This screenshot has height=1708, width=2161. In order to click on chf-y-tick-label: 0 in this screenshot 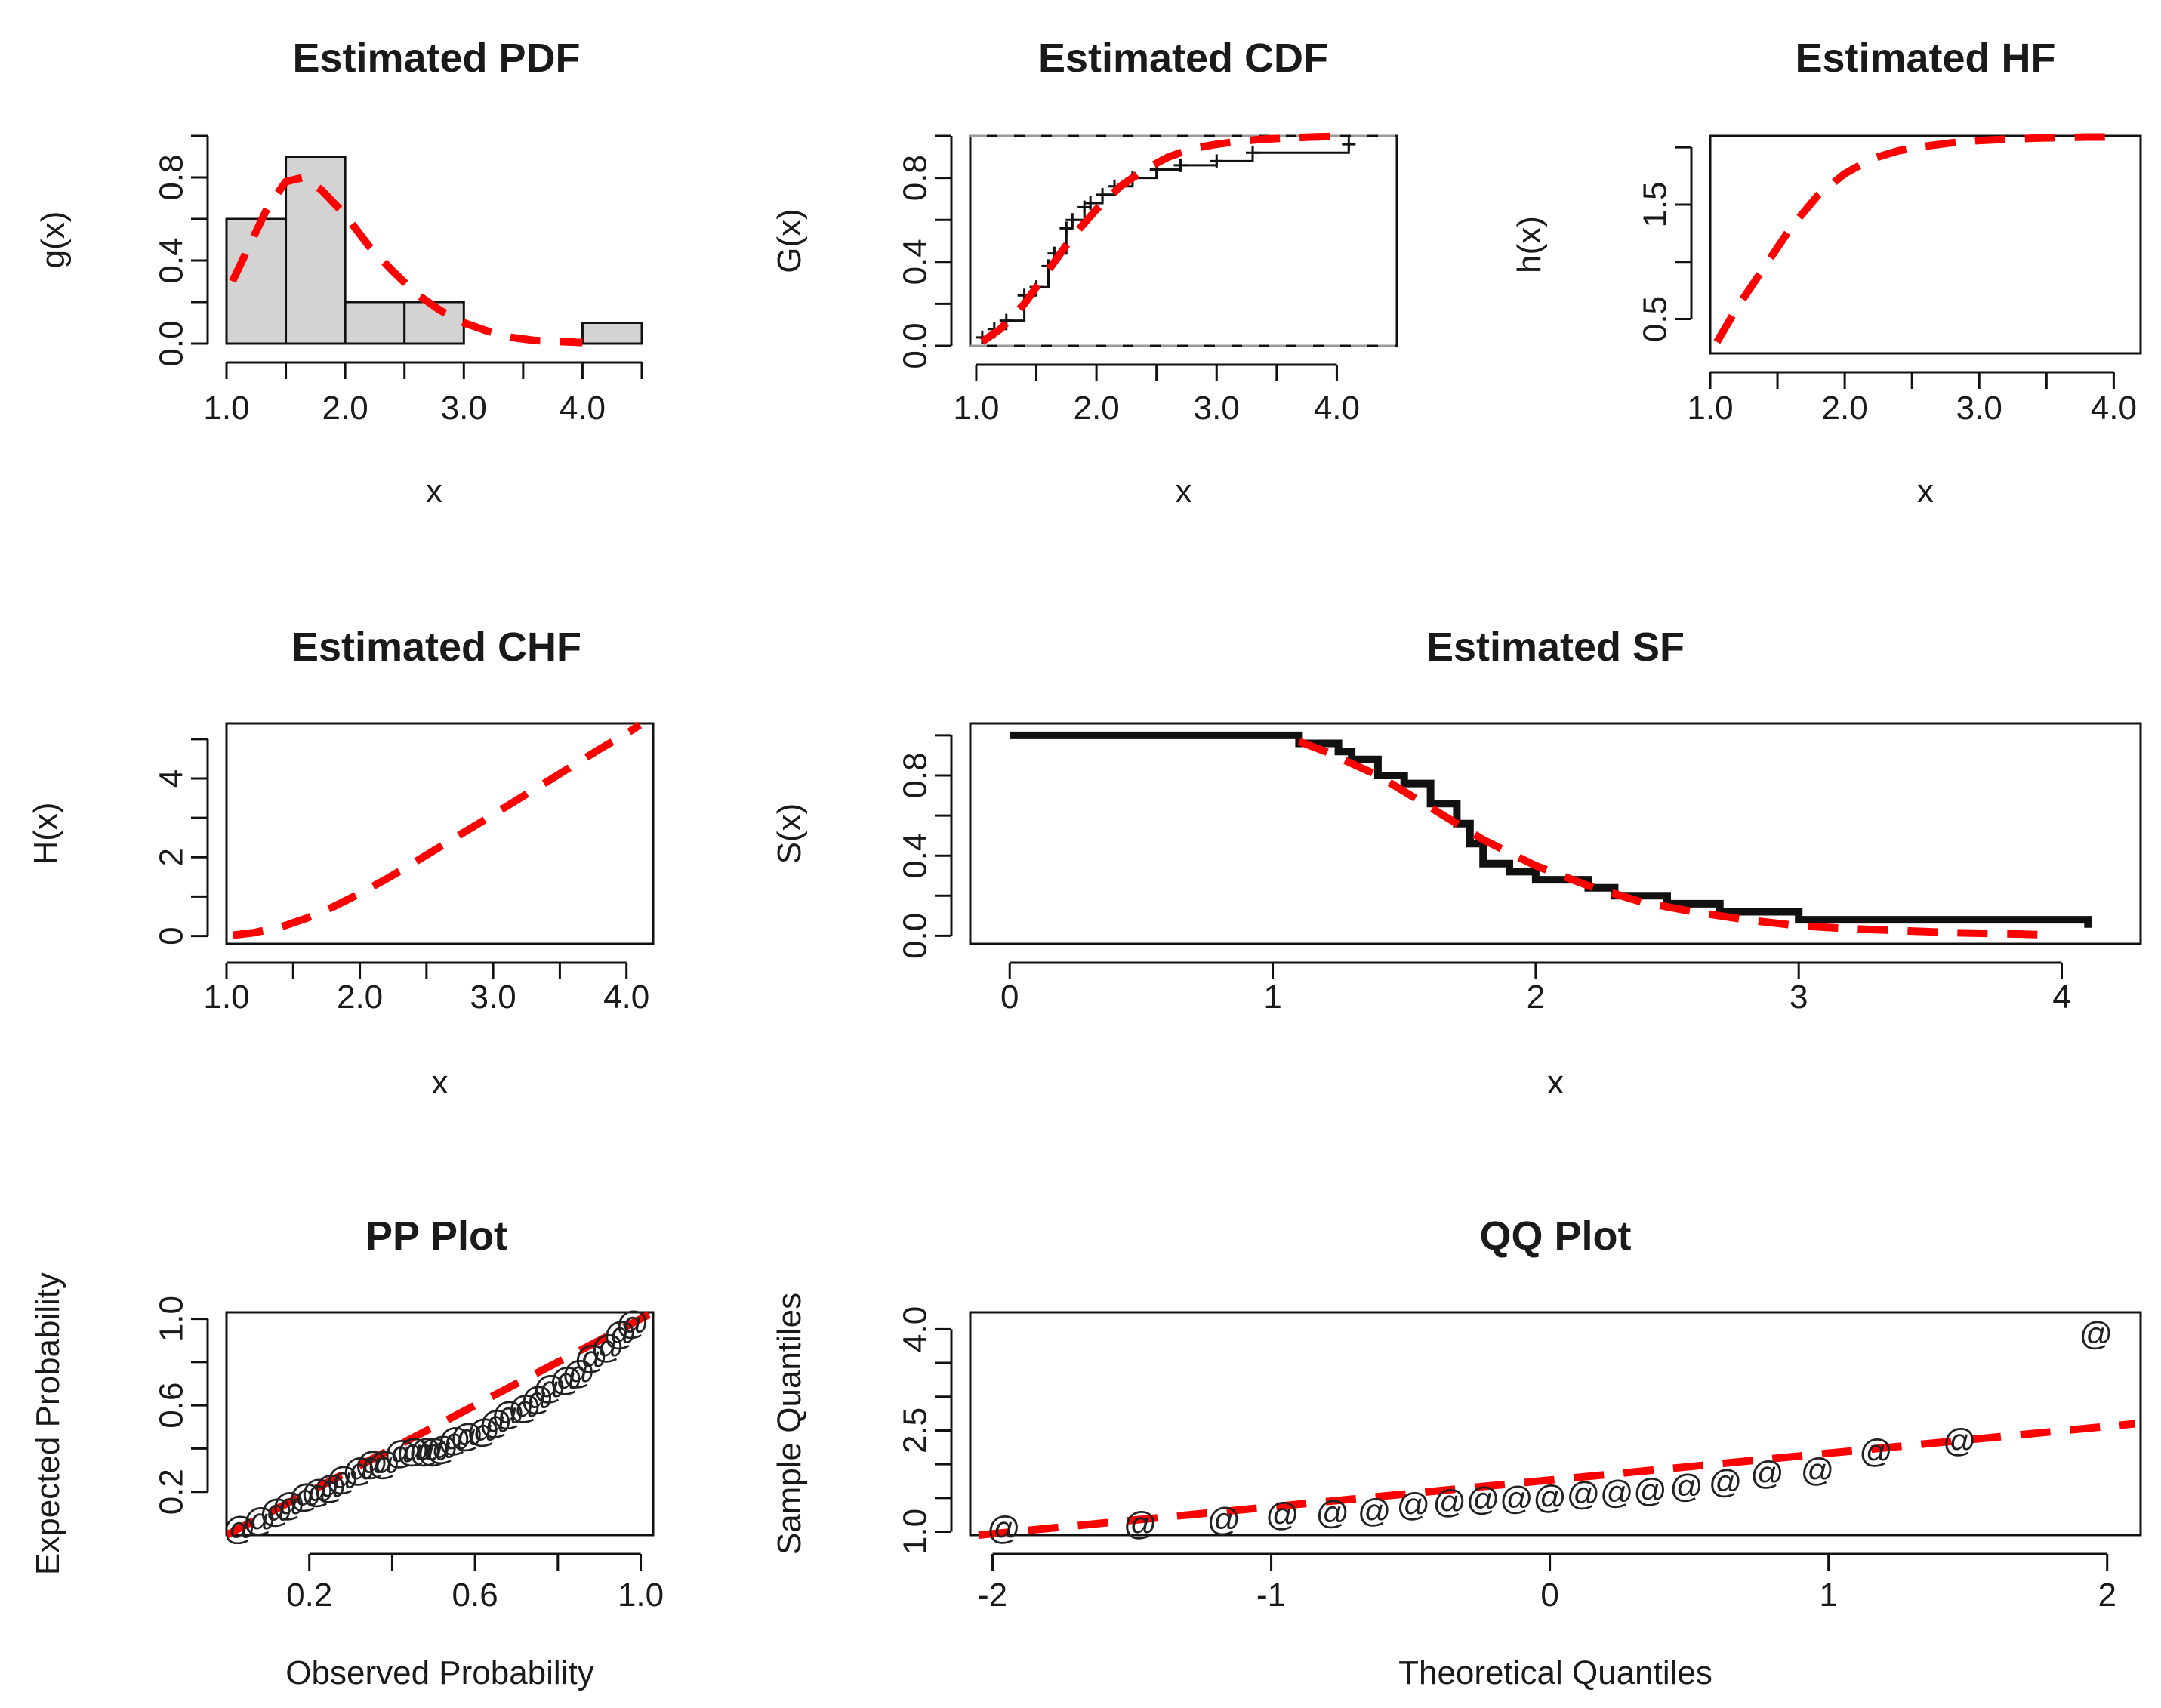, I will do `click(171, 935)`.